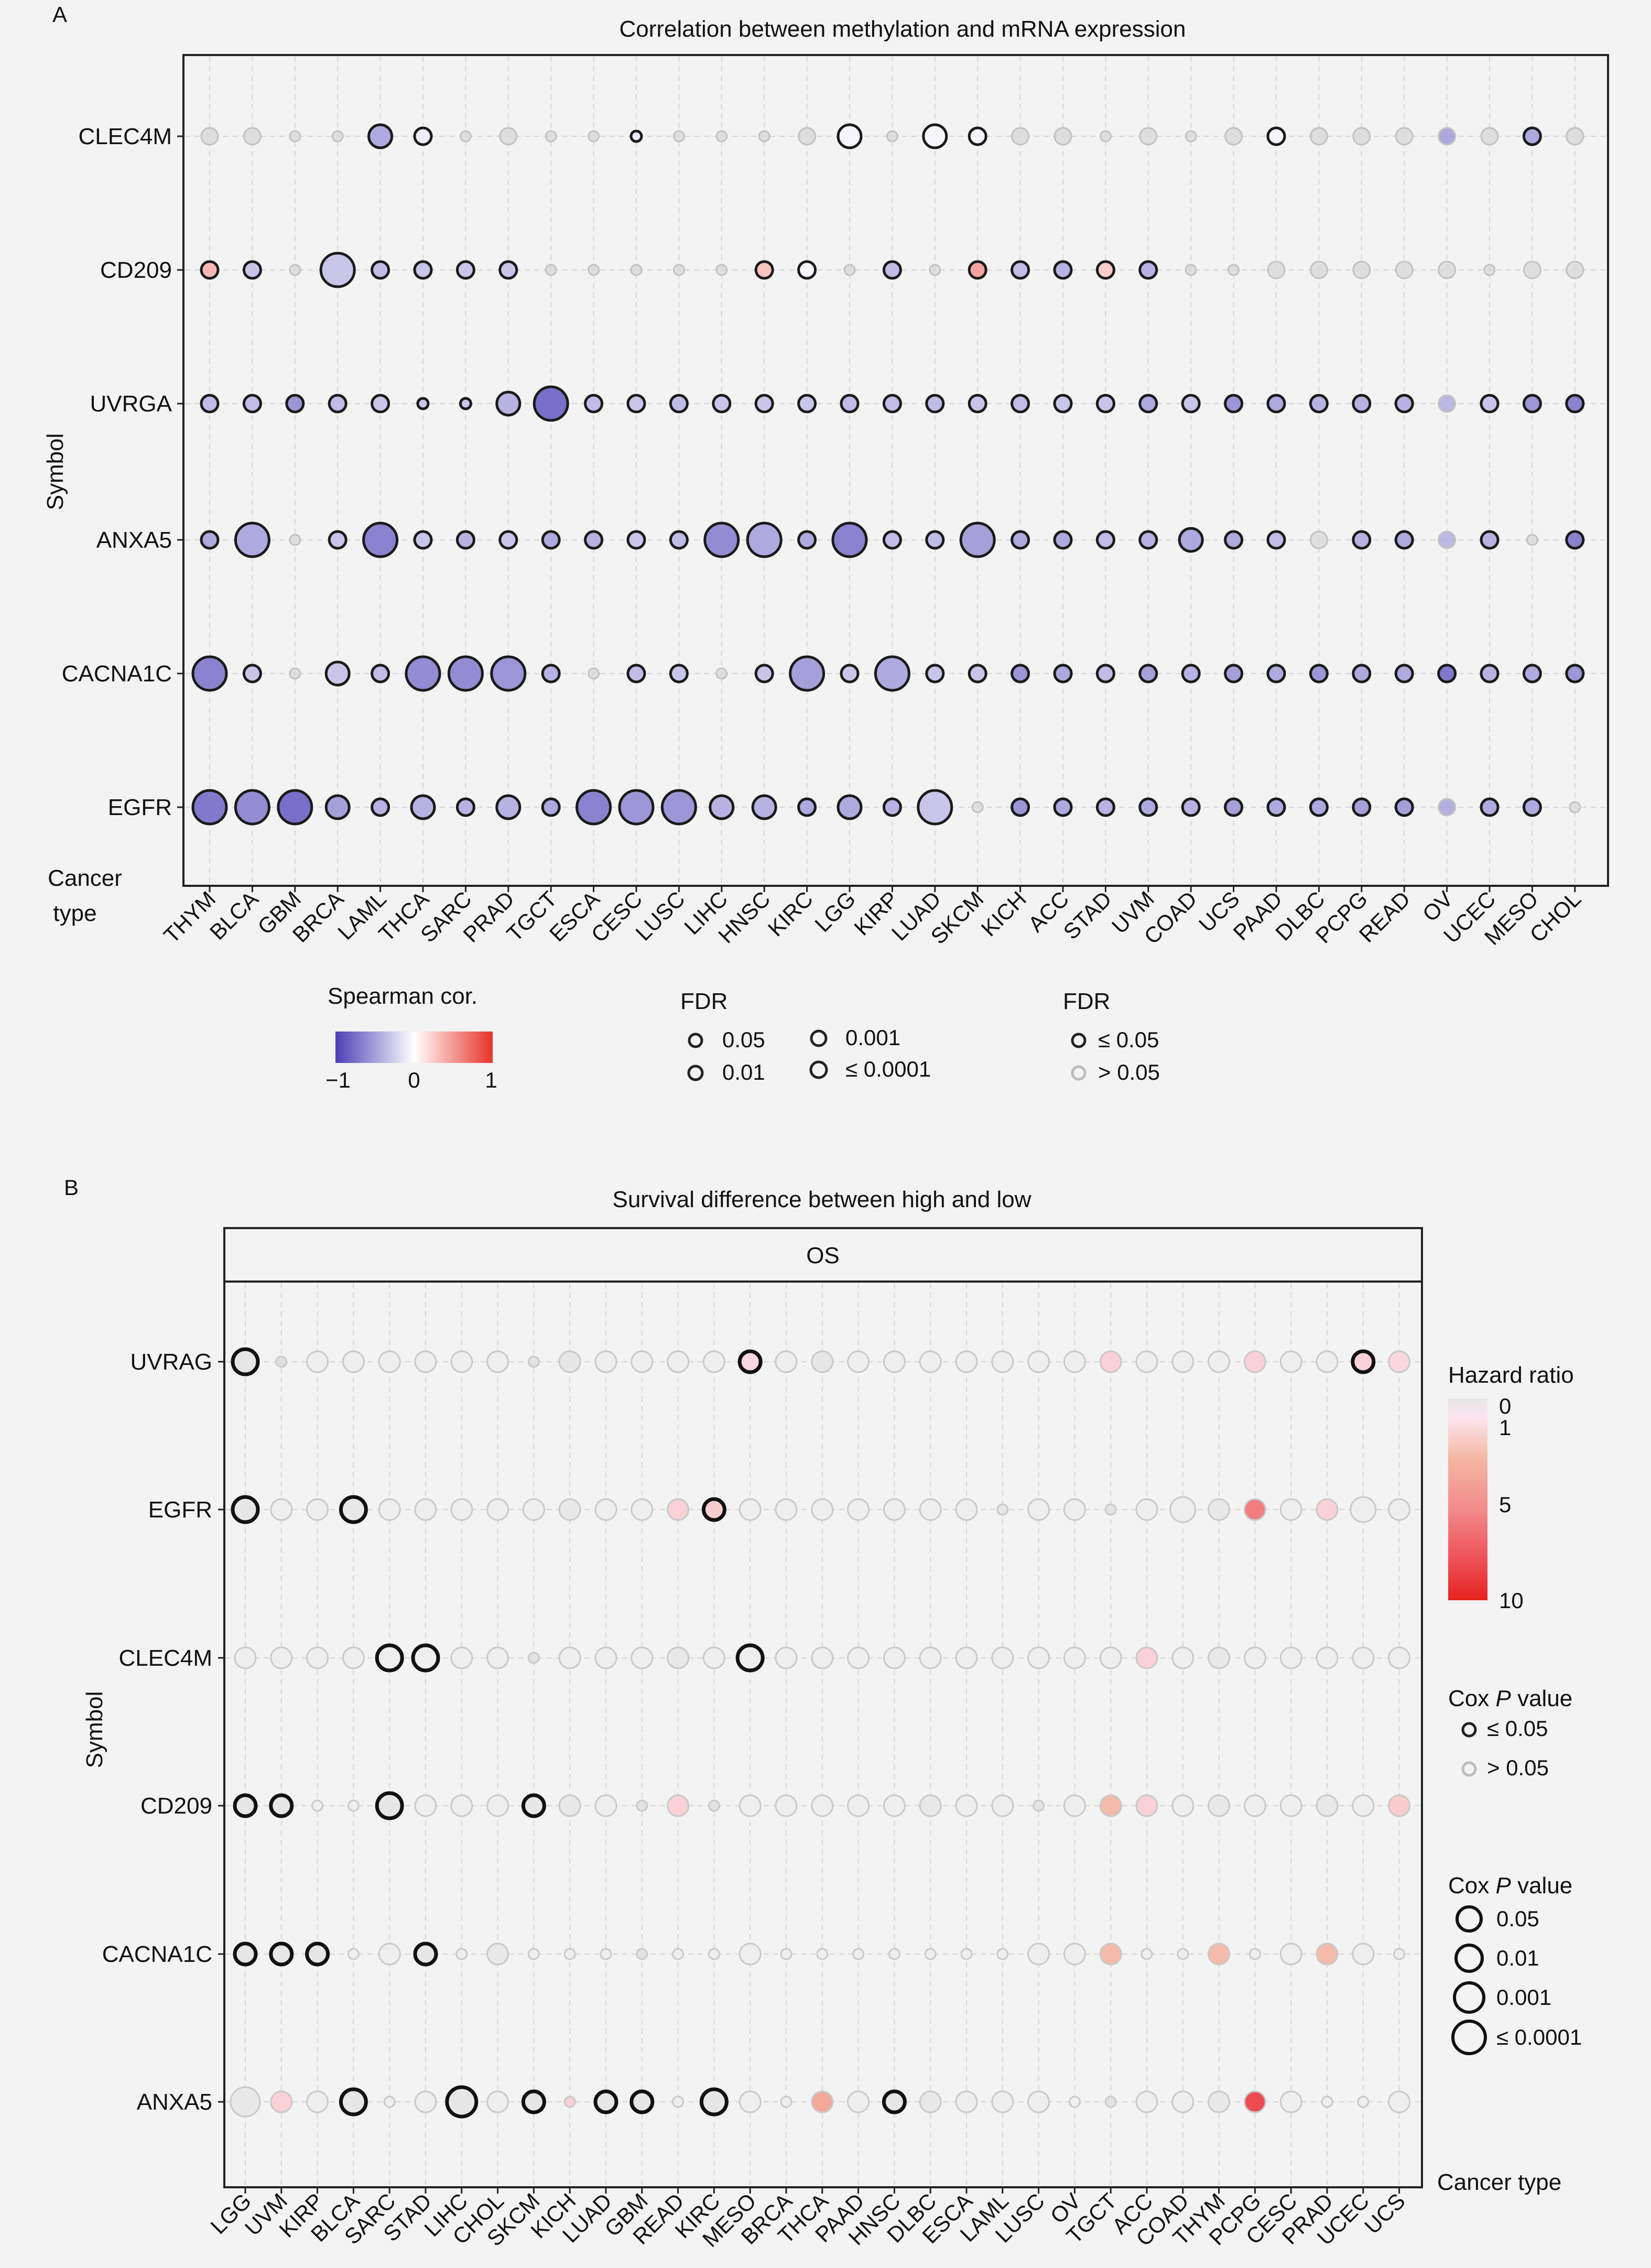 Image resolution: width=1651 pixels, height=2268 pixels. Describe the element at coordinates (807, 404) in the screenshot. I see `point-uvrga-kirc` at that location.